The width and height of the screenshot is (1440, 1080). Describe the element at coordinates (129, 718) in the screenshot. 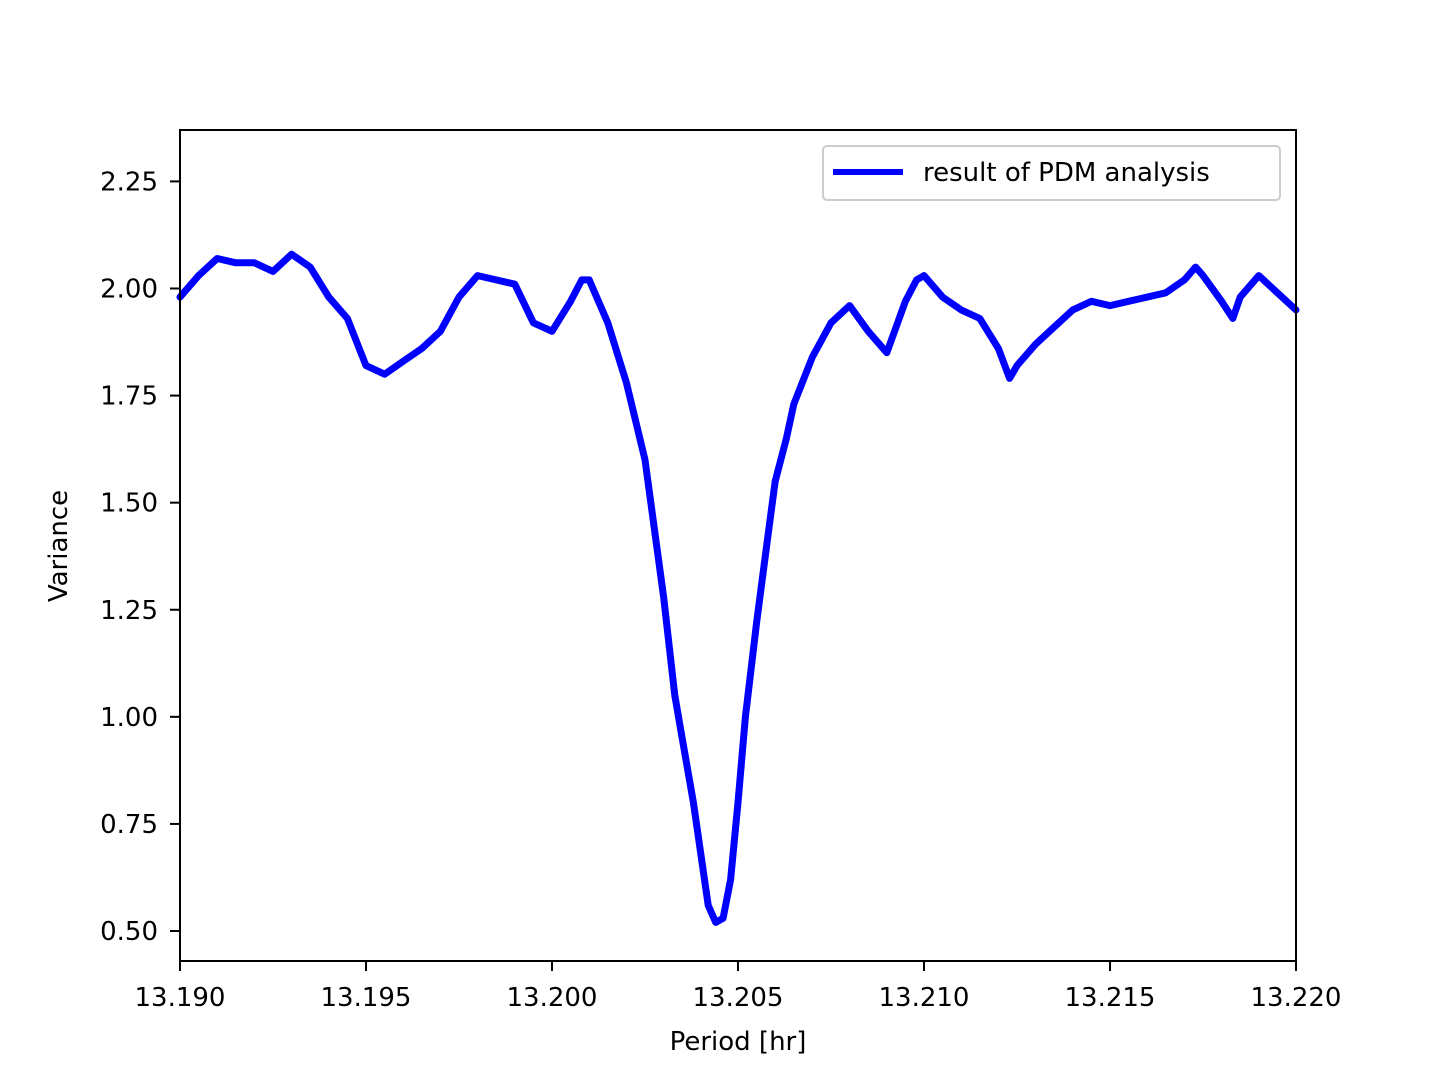

I see `y-tick-label: 1.00` at that location.